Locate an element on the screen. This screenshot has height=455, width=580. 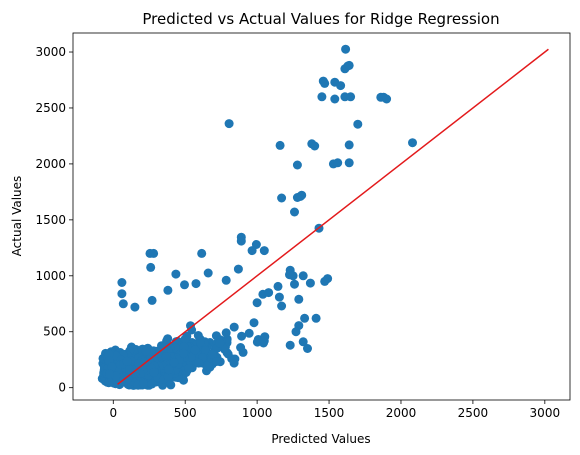
y-tick-label: 2500 is located at coordinates (50, 108).